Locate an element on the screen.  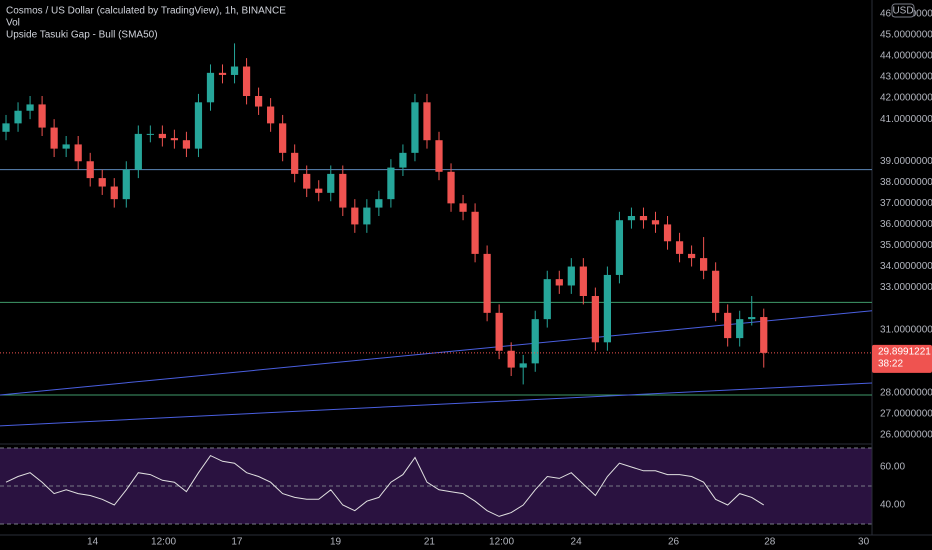
x-tick-label: 30 is located at coordinates (864, 542).